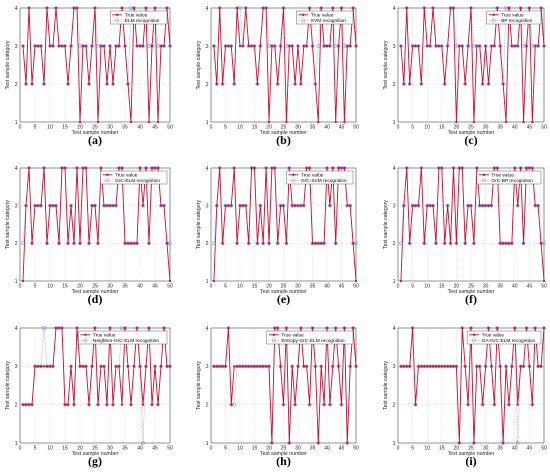 Image resolution: width=550 pixels, height=475 pixels. Describe the element at coordinates (16, 123) in the screenshot. I see `y-tick-label: 1` at that location.